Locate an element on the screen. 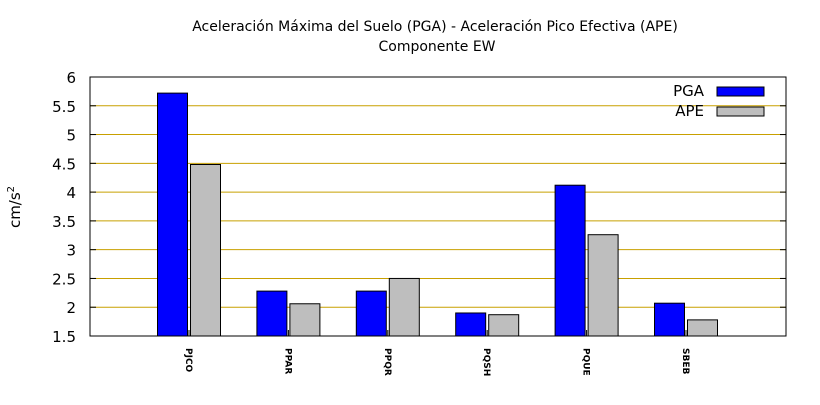 Image resolution: width=820 pixels, height=405 pixels. y-tick-label: 3 is located at coordinates (71, 251).